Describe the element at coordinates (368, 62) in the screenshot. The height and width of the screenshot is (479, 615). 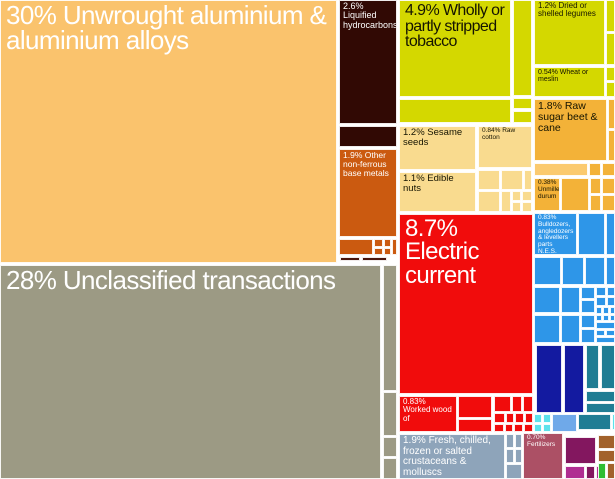
I see `treemap-cell-liquified-hydrocarbons: 2.6% Liquified hydrocarbons` at that location.